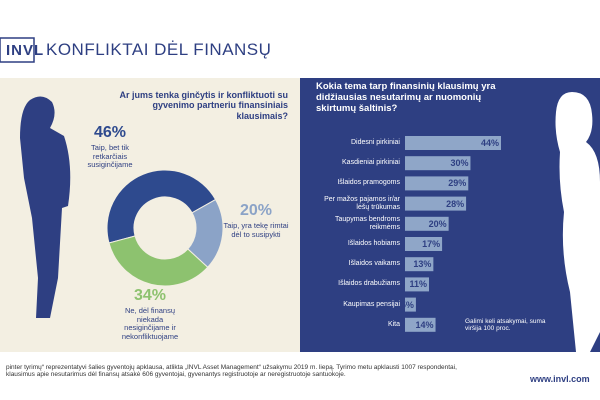 Image resolution: width=600 pixels, height=400 pixels. What do you see at coordinates (367, 223) in the screenshot?
I see `bar-label: Taupymas bendroms reikmėms` at bounding box center [367, 223].